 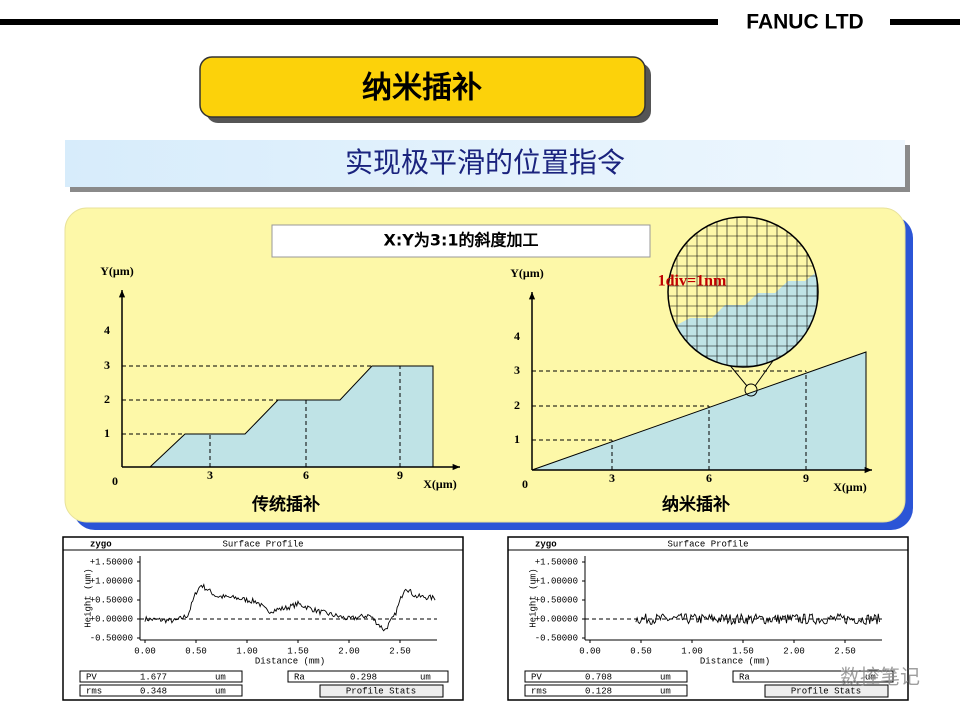 I want to click on zoom-stairs, so click(x=743, y=318).